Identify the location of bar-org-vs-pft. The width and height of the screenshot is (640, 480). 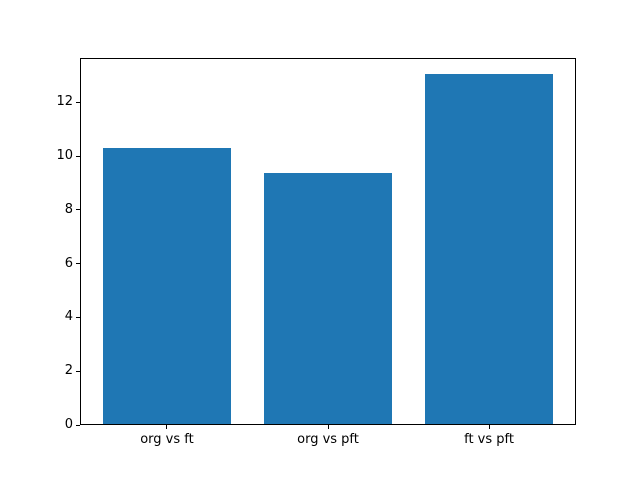
(328, 298).